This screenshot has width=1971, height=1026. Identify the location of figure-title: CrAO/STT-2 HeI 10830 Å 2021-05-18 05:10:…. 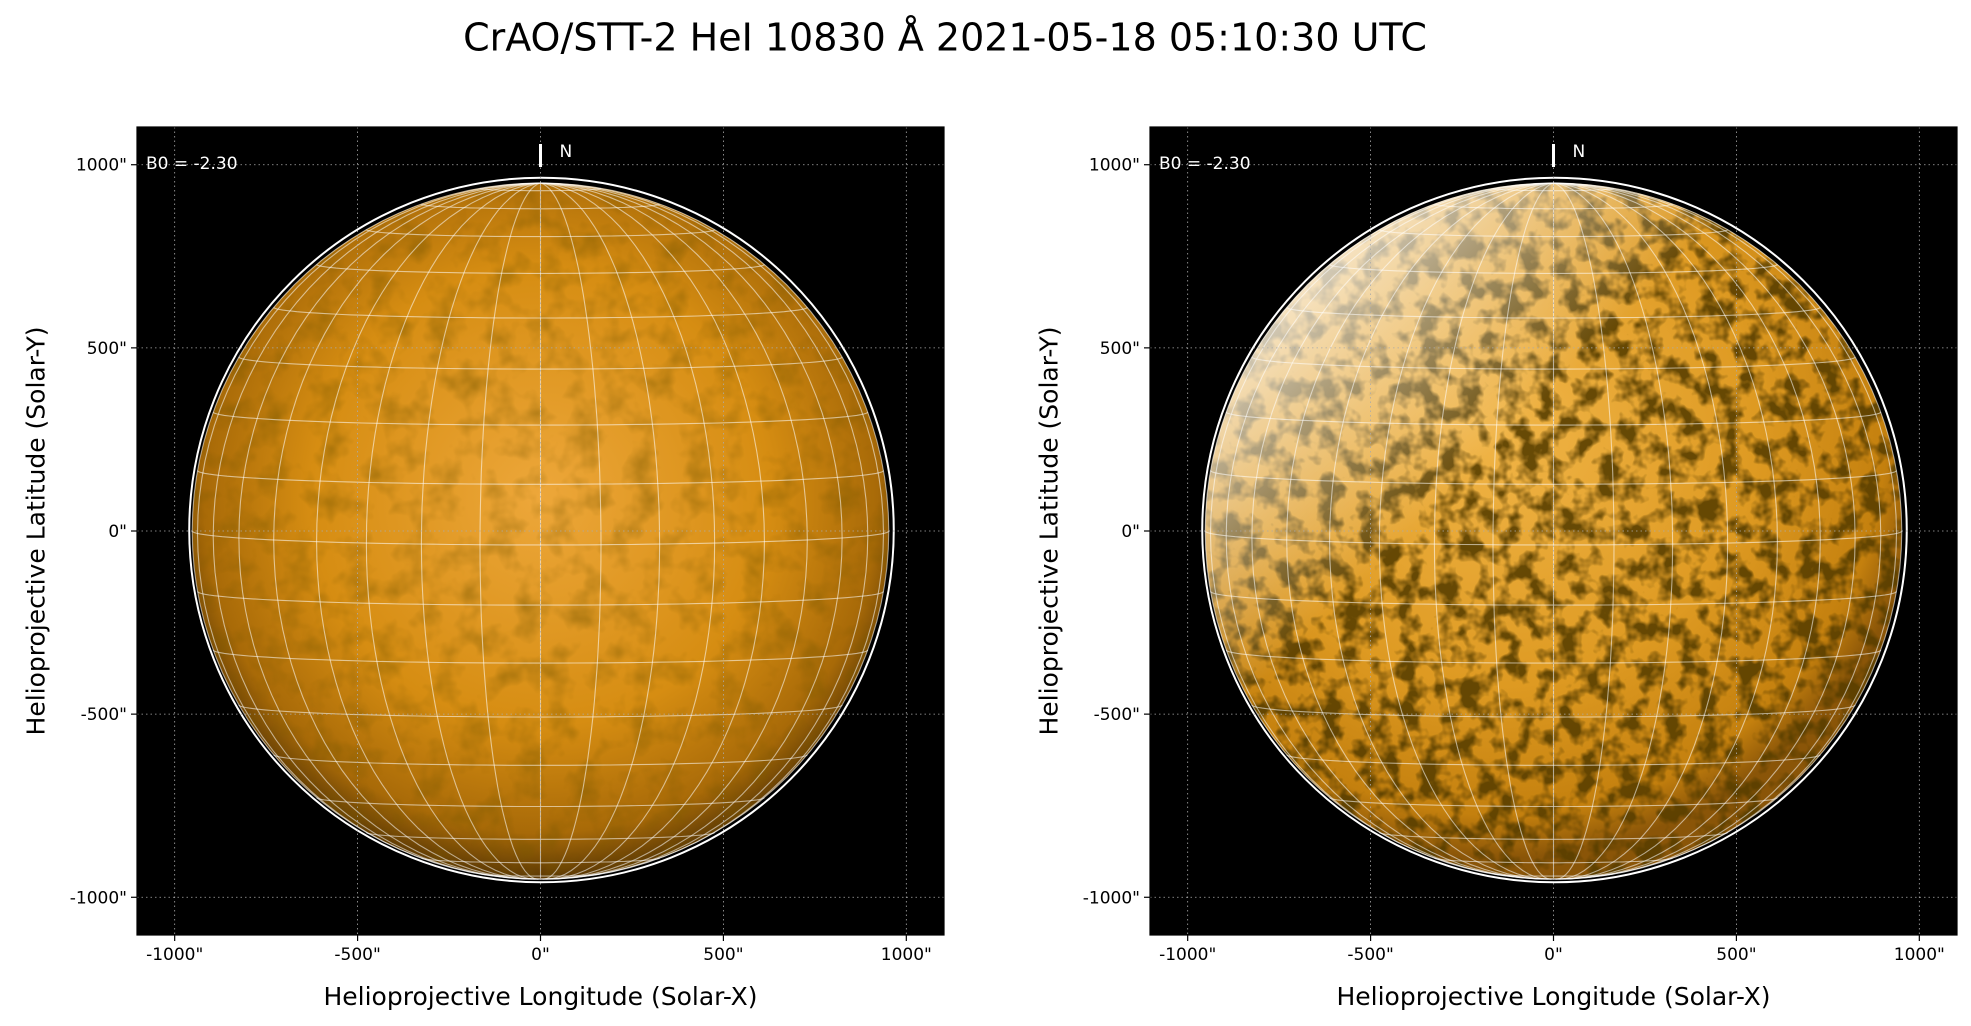
(945, 38).